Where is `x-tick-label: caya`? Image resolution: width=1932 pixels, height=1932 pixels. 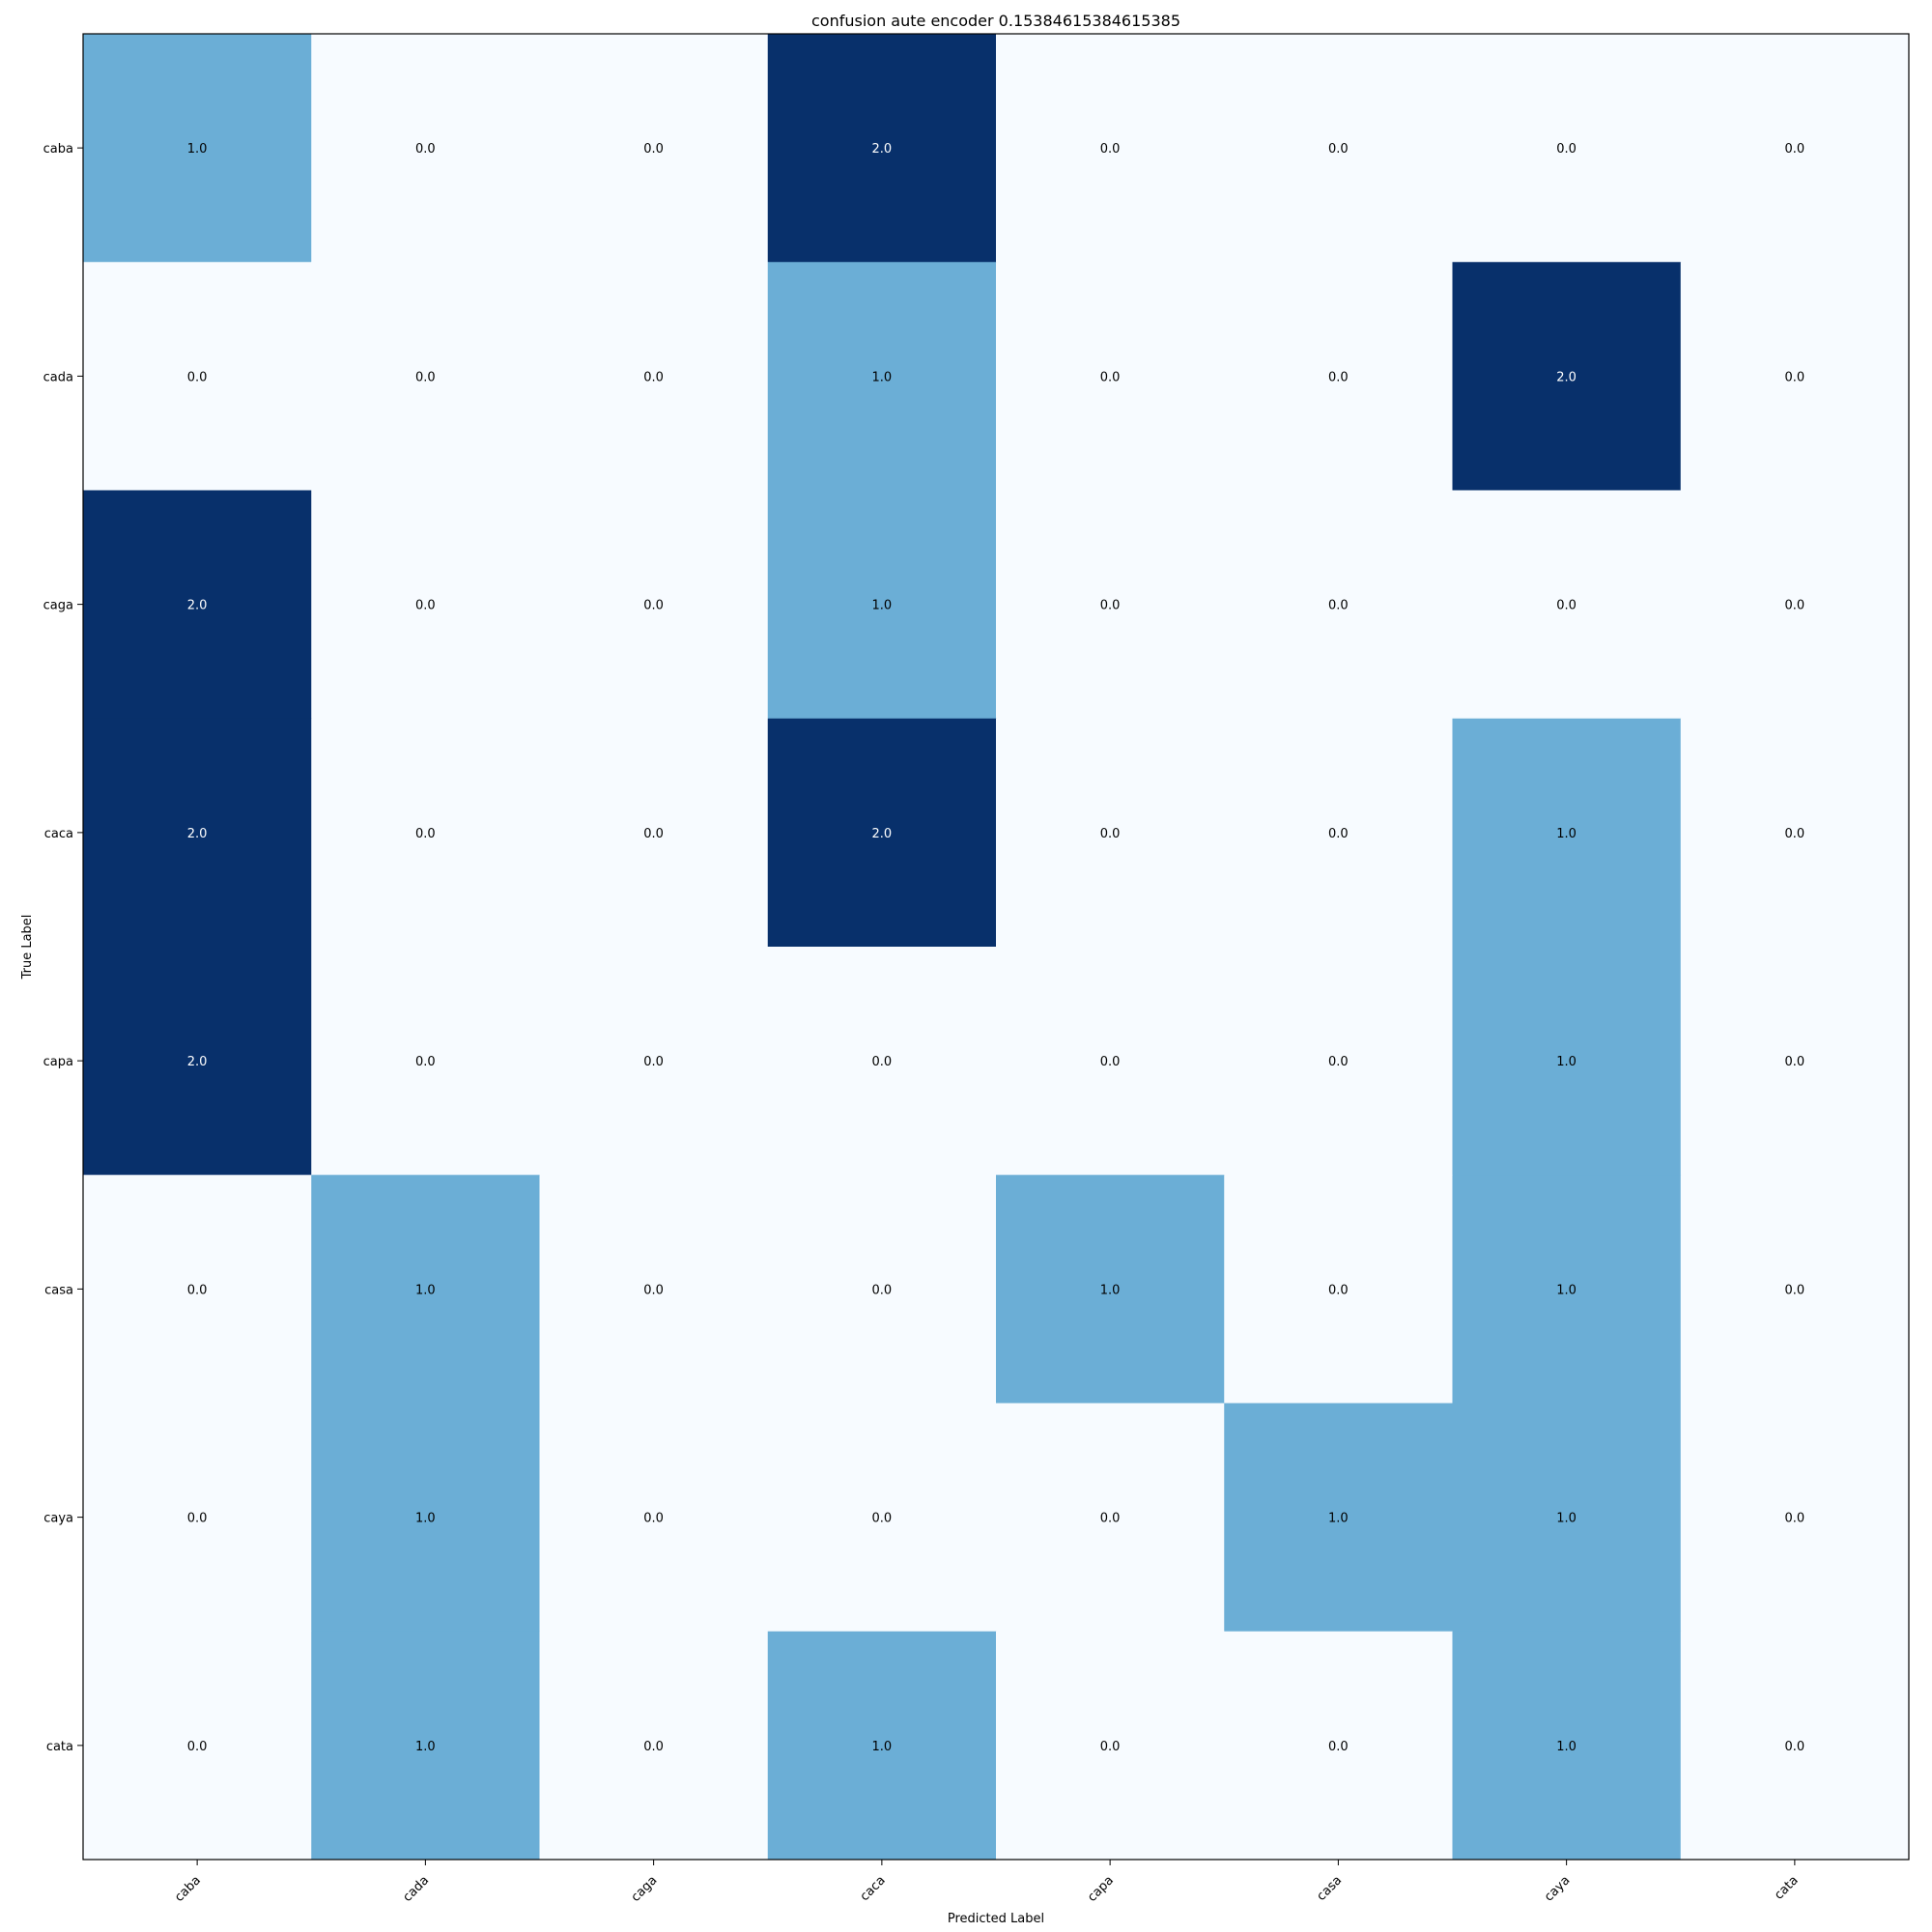
x-tick-label: caya is located at coordinates (1557, 1888).